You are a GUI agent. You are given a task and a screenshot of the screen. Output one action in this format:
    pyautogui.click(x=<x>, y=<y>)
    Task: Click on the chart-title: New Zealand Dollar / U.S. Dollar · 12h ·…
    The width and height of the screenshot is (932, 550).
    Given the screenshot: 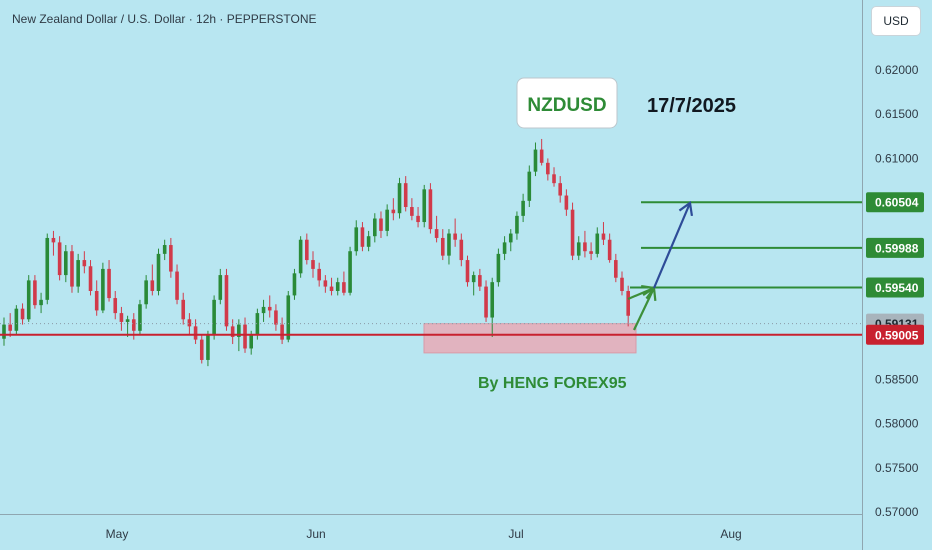 What is the action you would take?
    pyautogui.click(x=164, y=19)
    